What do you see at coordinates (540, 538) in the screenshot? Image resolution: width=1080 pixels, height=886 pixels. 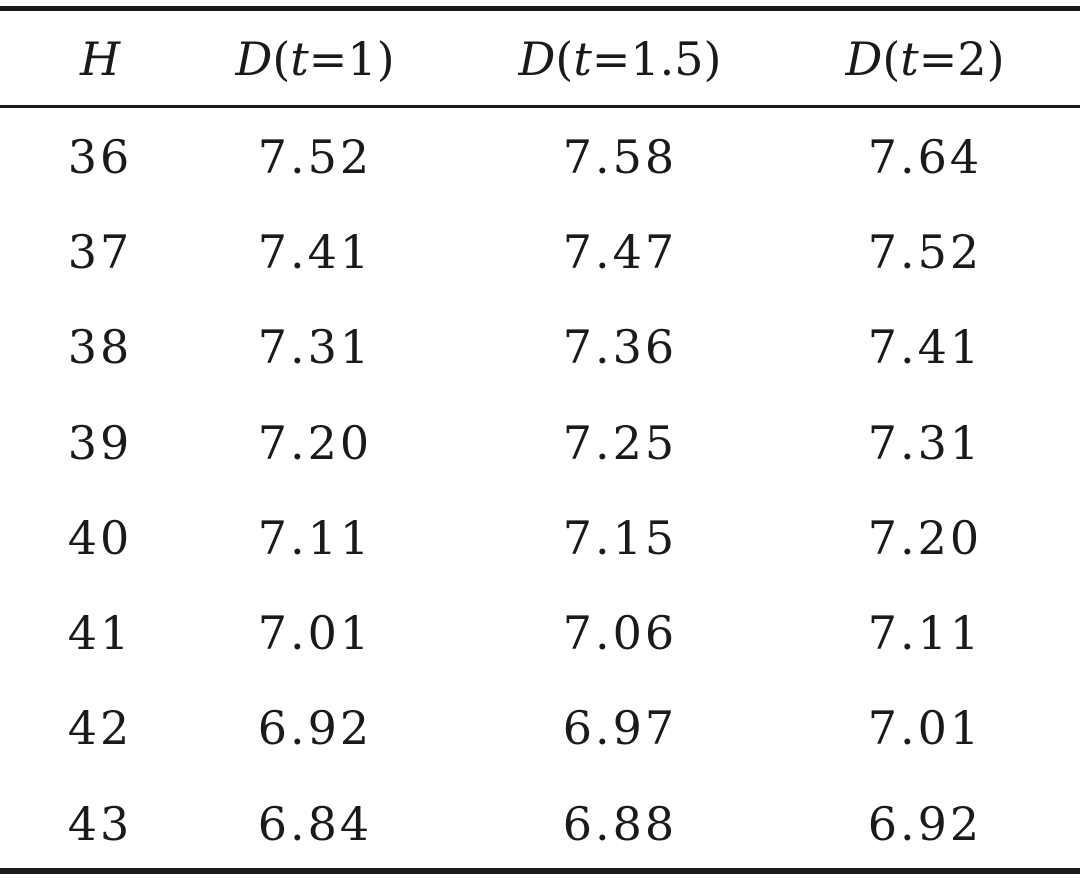 I see `table-row: 40 7.11 7.15 7.20` at bounding box center [540, 538].